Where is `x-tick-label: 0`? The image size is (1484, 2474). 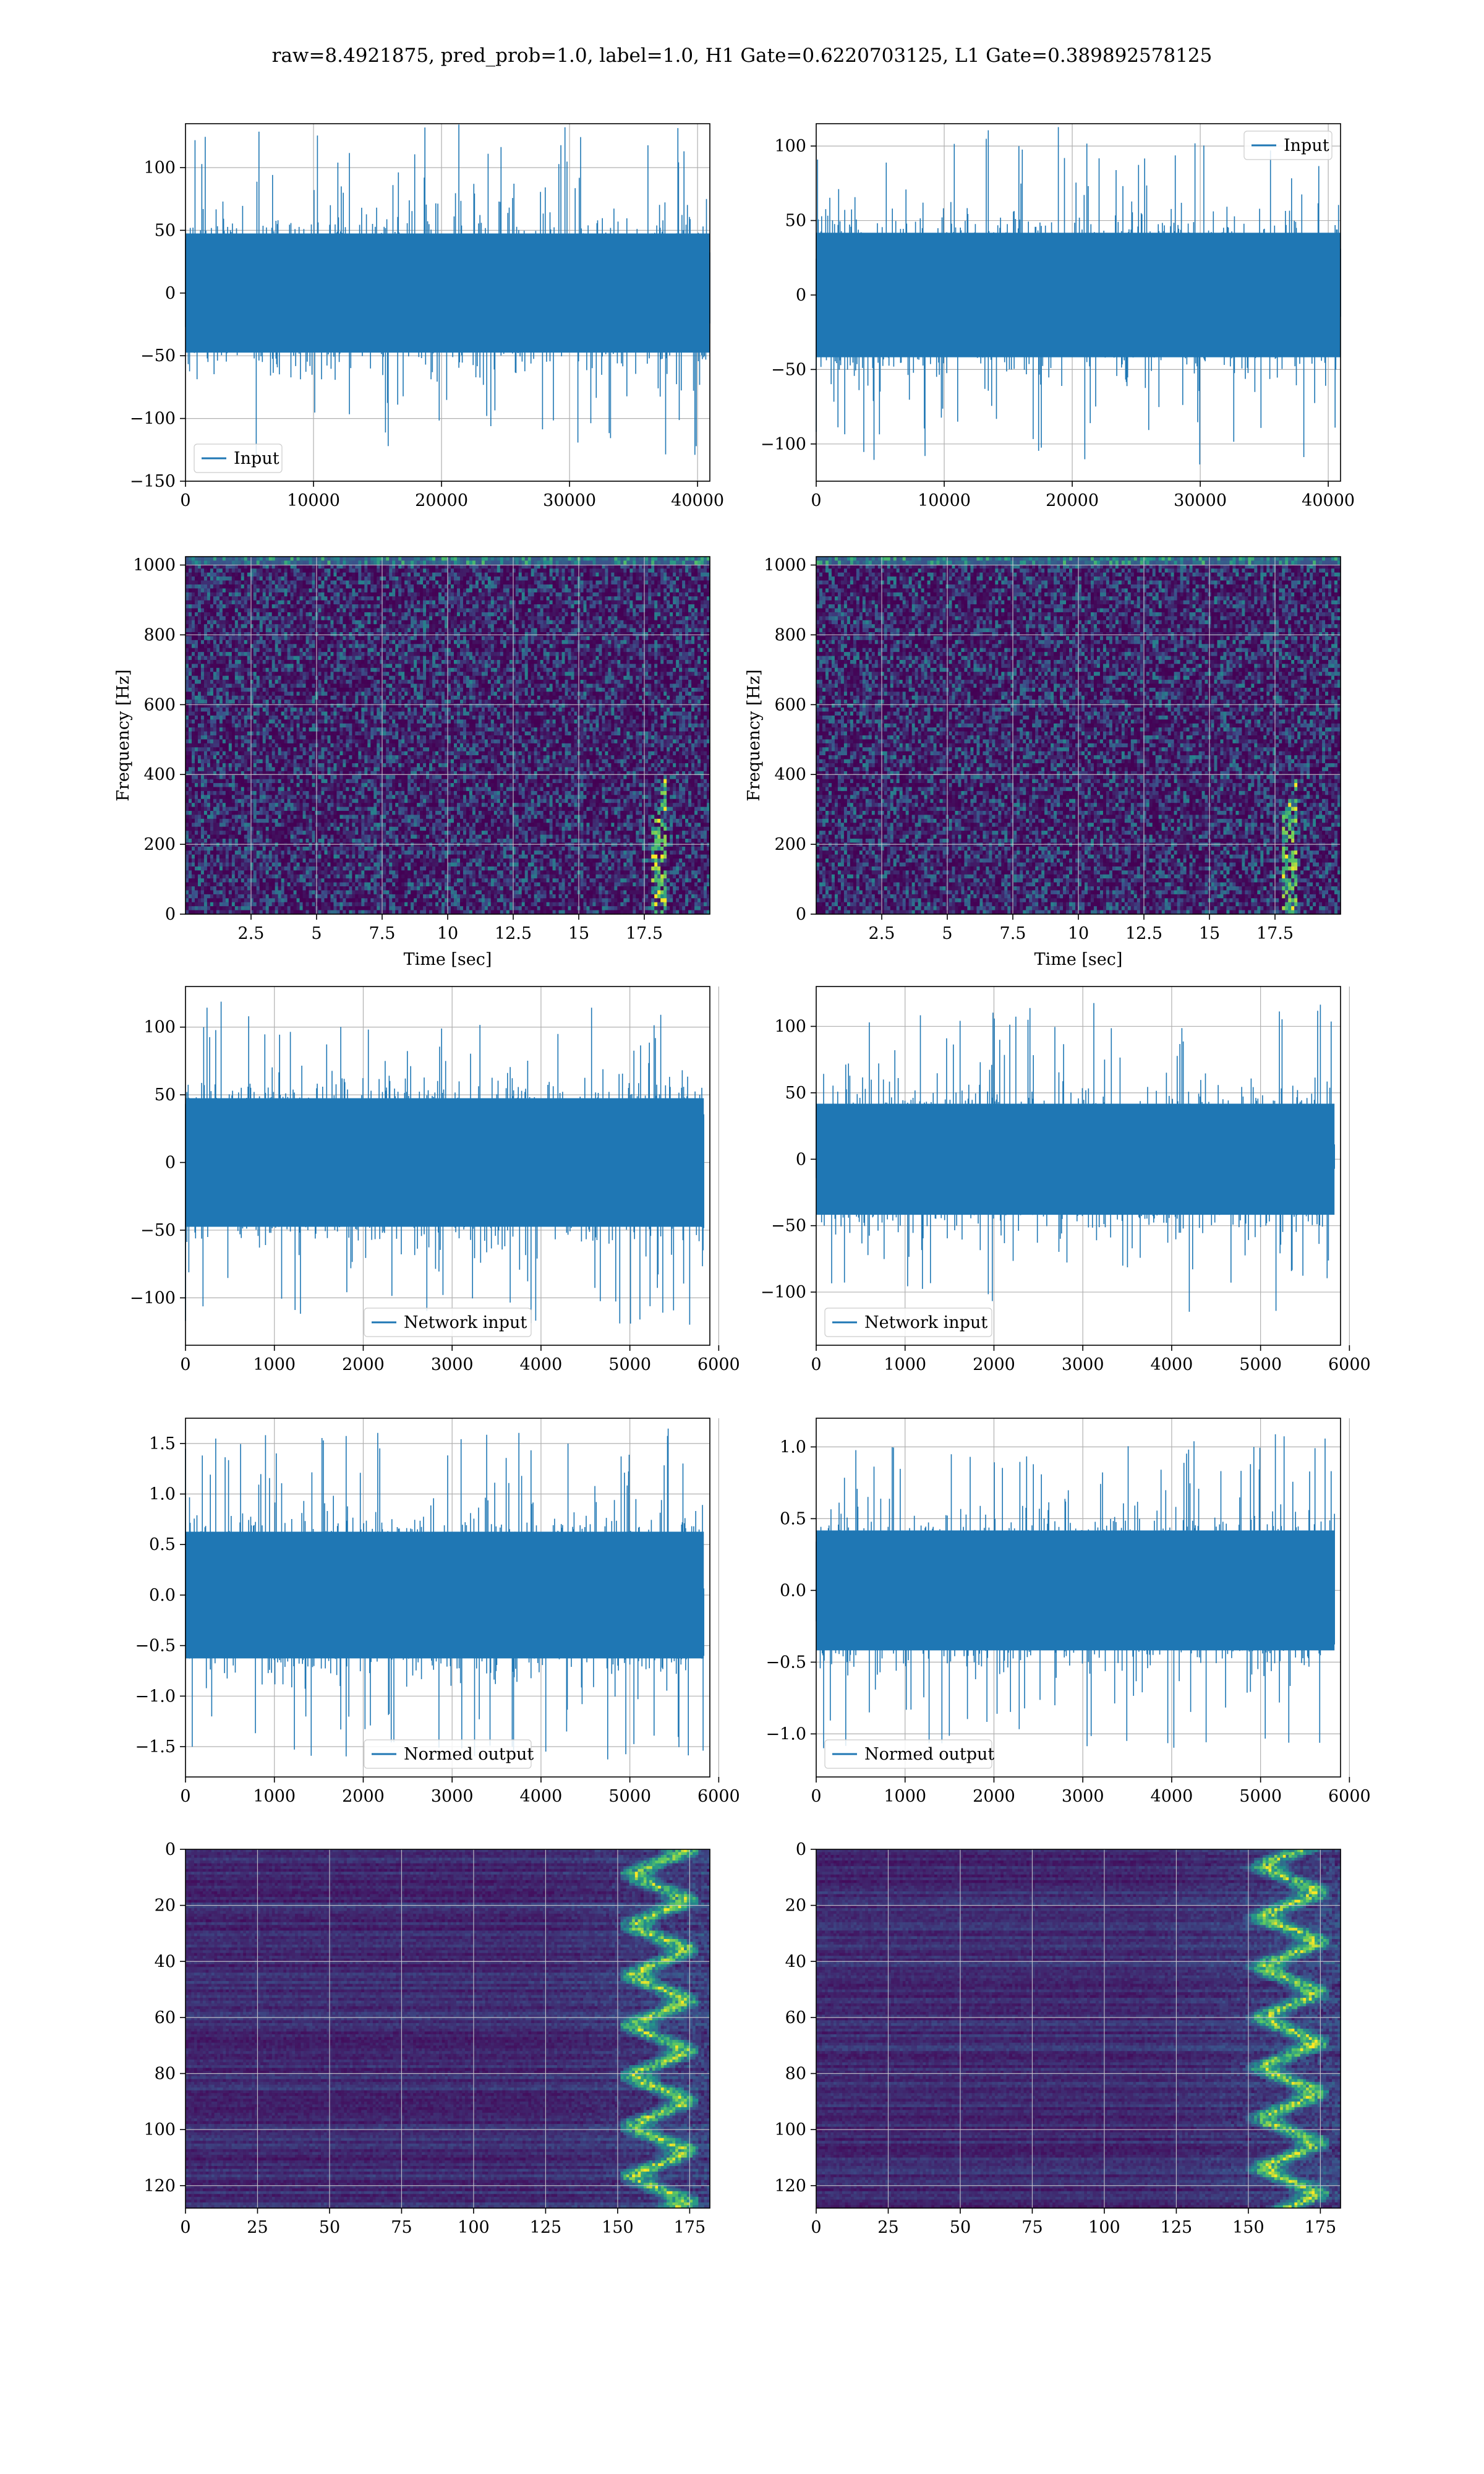
x-tick-label: 0 is located at coordinates (816, 2227).